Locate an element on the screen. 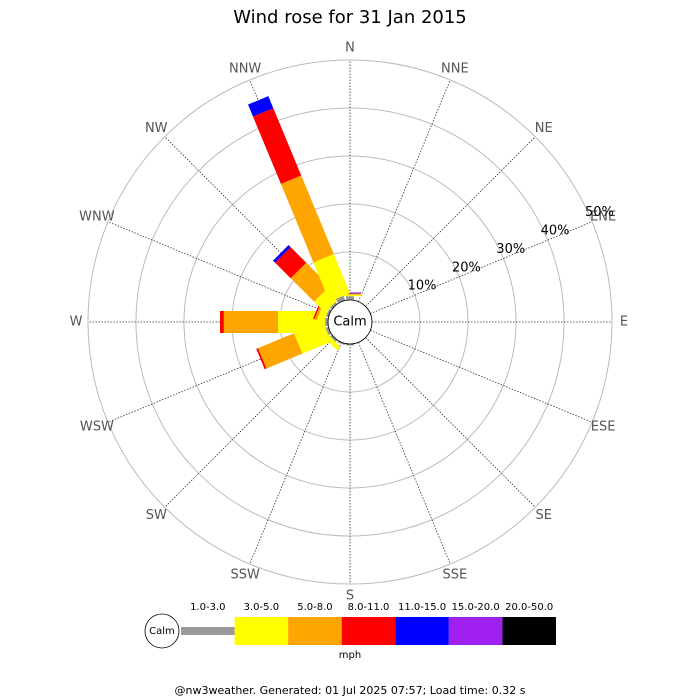 The image size is (700, 700). direction-label: S is located at coordinates (350, 596).